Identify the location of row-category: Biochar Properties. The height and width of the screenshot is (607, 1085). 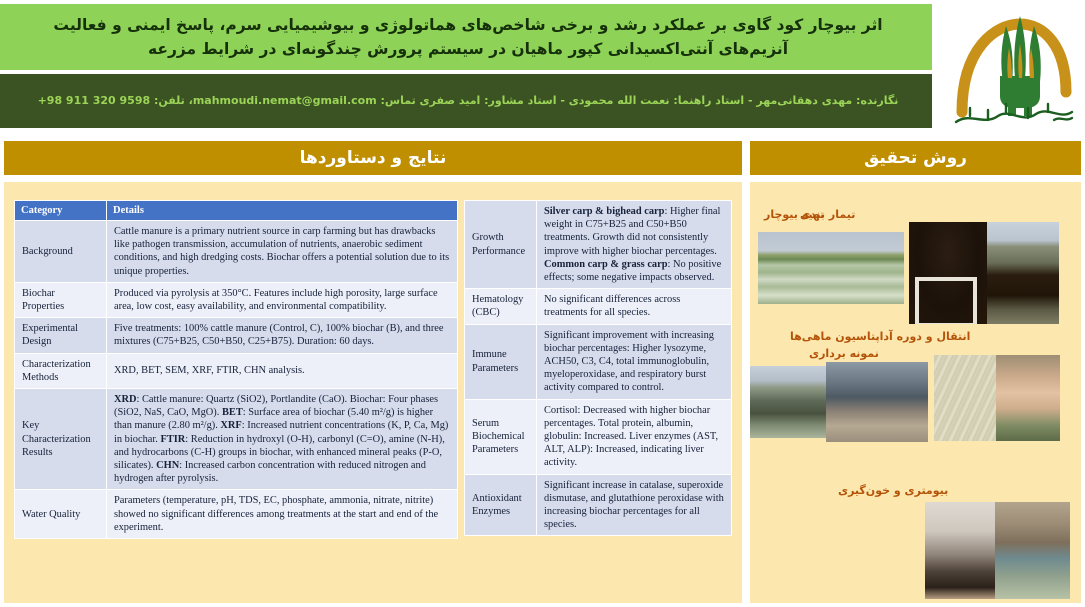
(60, 300).